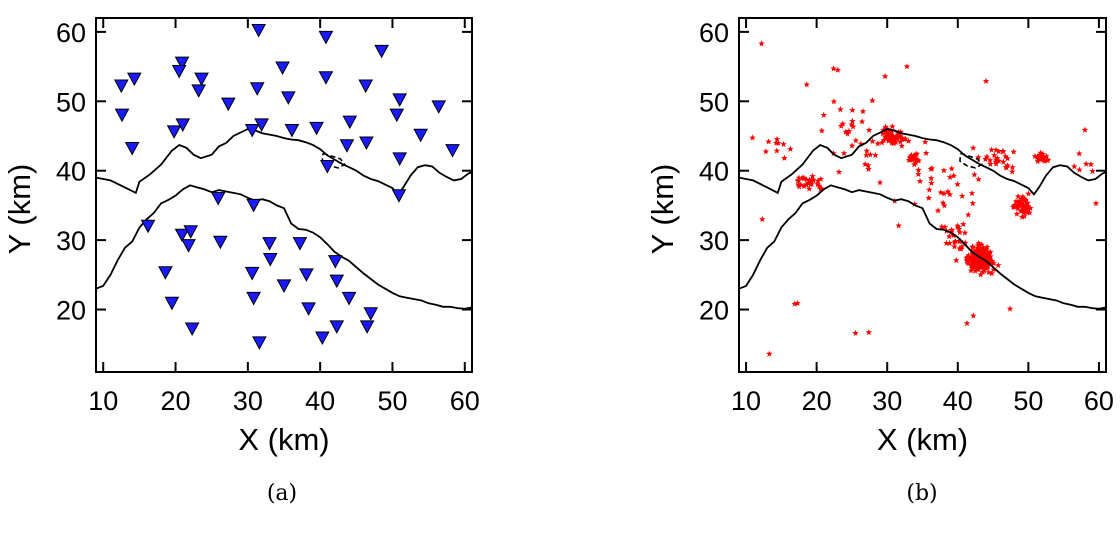 The width and height of the screenshot is (1120, 534). I want to click on y-tick-label: 30, so click(714, 241).